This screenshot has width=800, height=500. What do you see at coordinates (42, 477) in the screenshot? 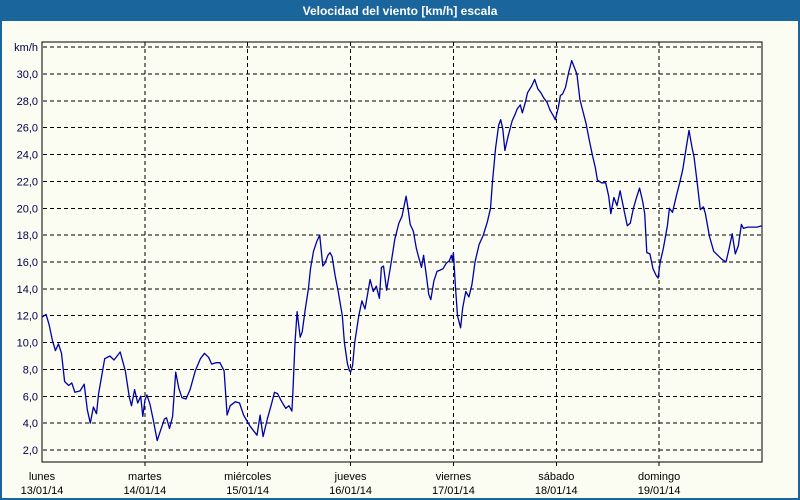
I see `x-day-name-label: lunes` at bounding box center [42, 477].